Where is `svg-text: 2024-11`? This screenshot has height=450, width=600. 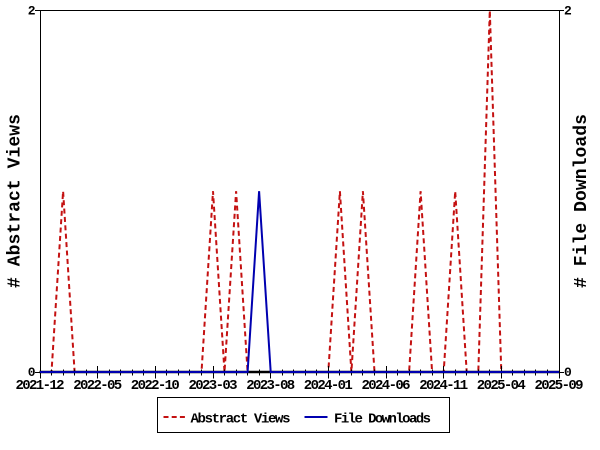
svg-text: 2024-11 is located at coordinates (443, 386).